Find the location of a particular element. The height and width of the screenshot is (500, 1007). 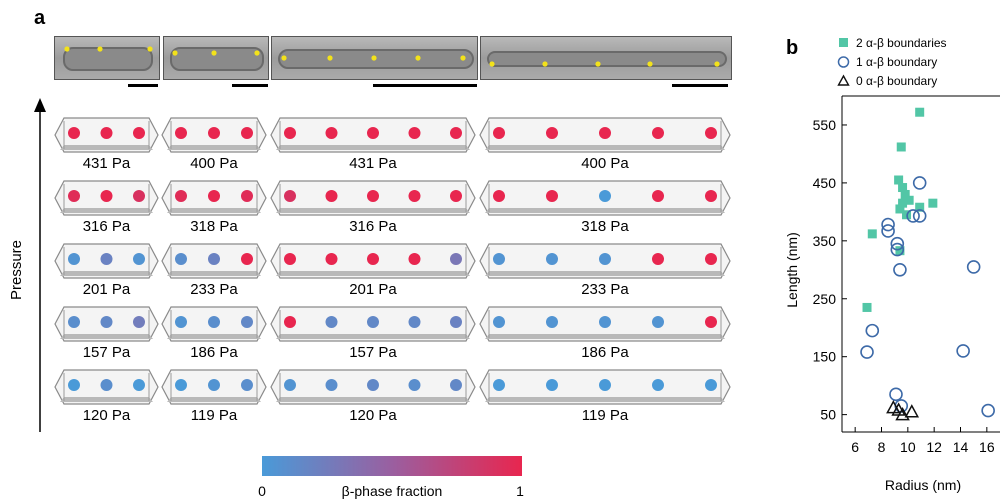

rod-cell: 186 Pa is located at coordinates (214, 333).